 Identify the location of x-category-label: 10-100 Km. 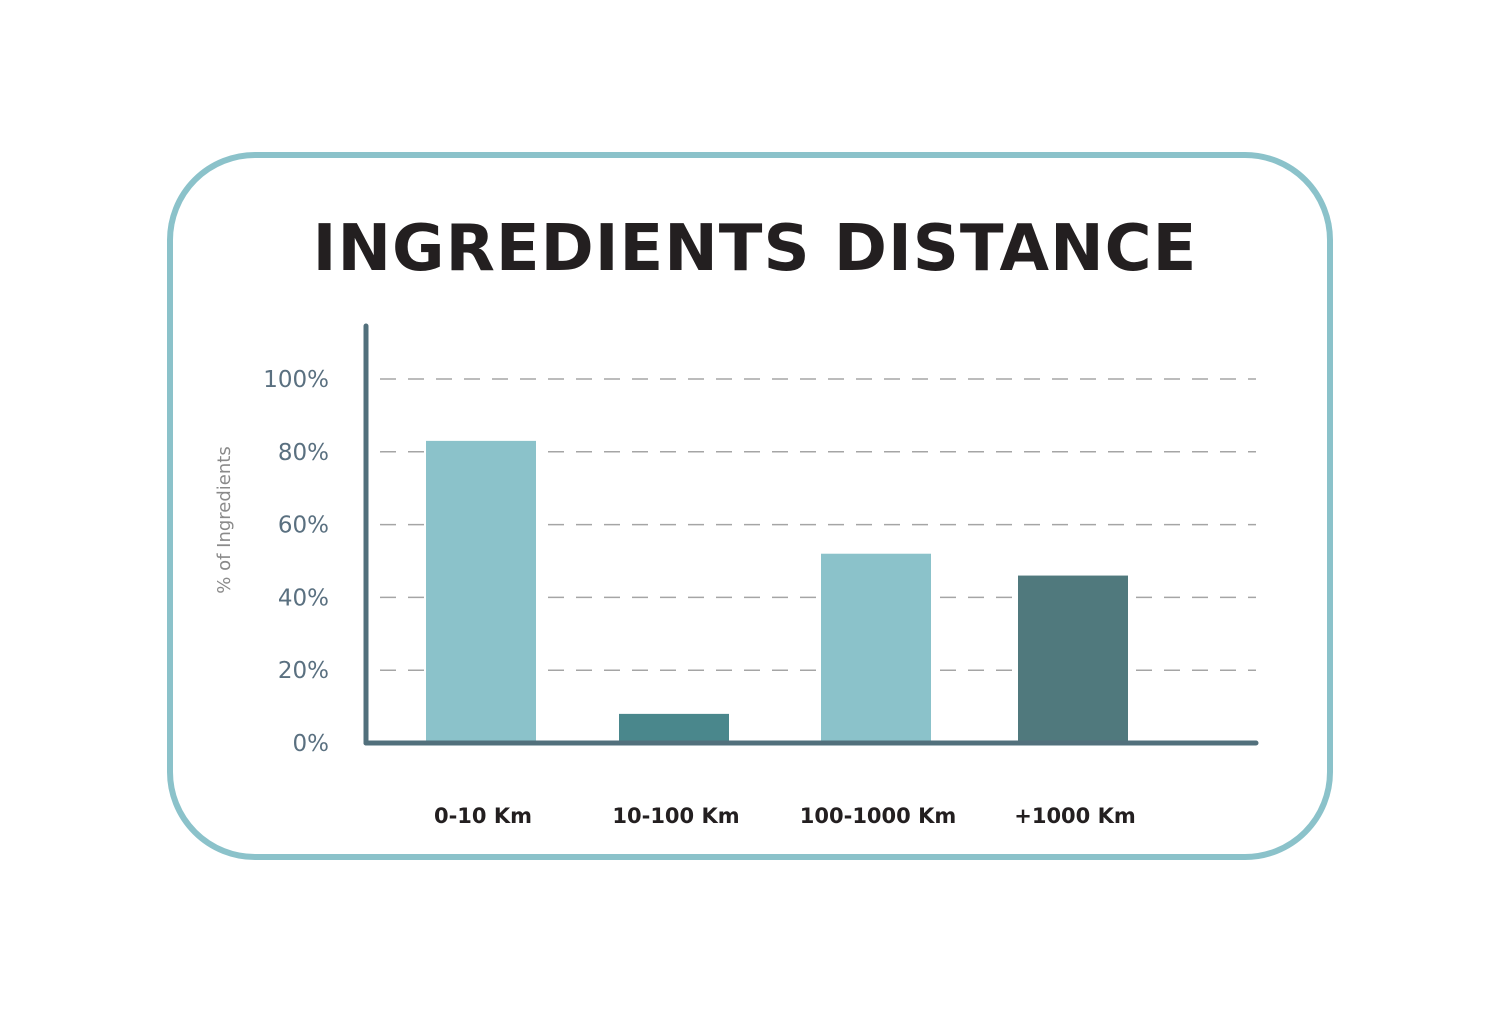
(675, 816).